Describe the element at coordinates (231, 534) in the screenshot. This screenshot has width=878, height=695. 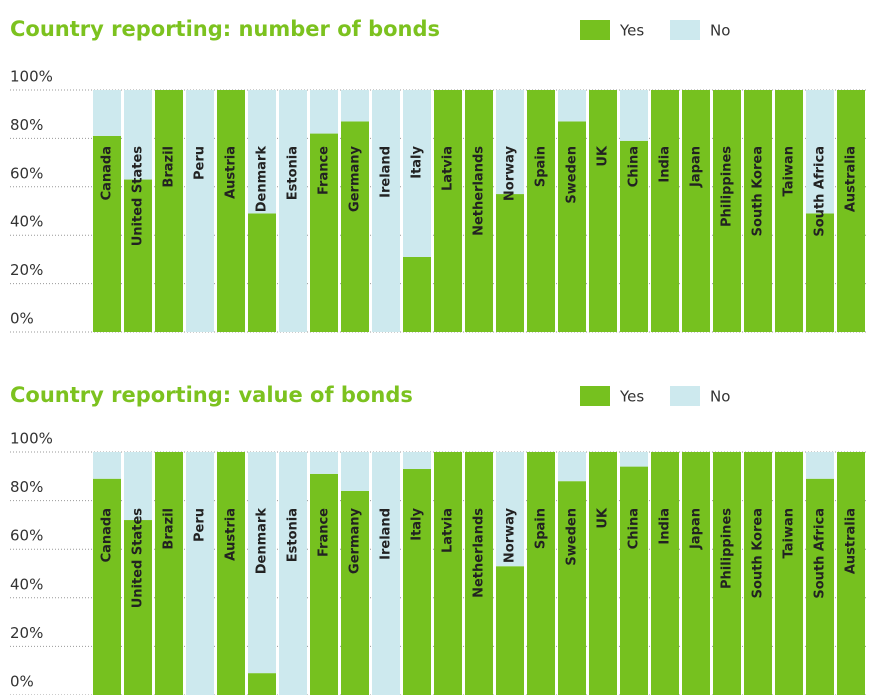
I see `category-label: Austria` at that location.